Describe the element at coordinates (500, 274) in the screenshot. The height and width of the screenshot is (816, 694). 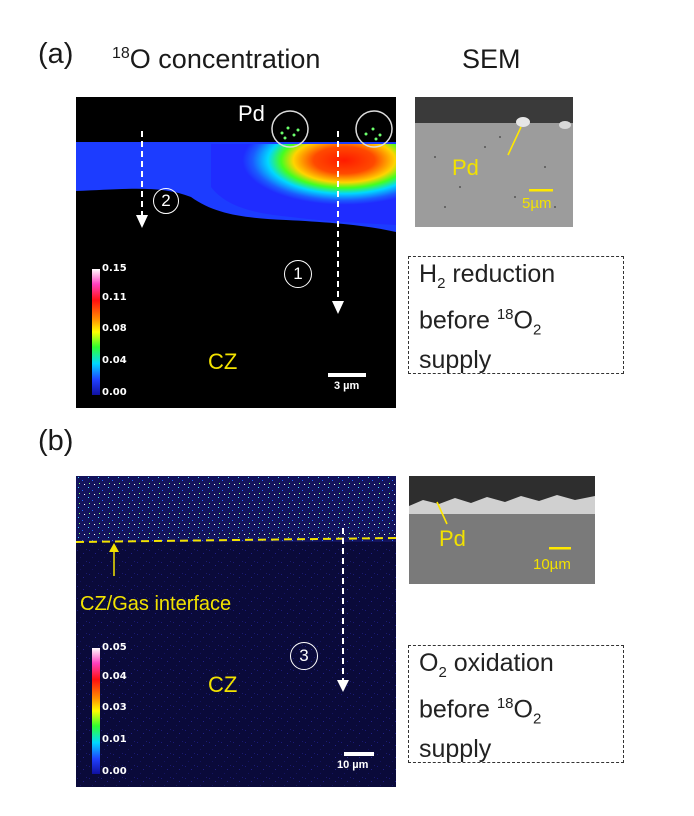
I see `panel-a-note-l1-post: reduction` at that location.